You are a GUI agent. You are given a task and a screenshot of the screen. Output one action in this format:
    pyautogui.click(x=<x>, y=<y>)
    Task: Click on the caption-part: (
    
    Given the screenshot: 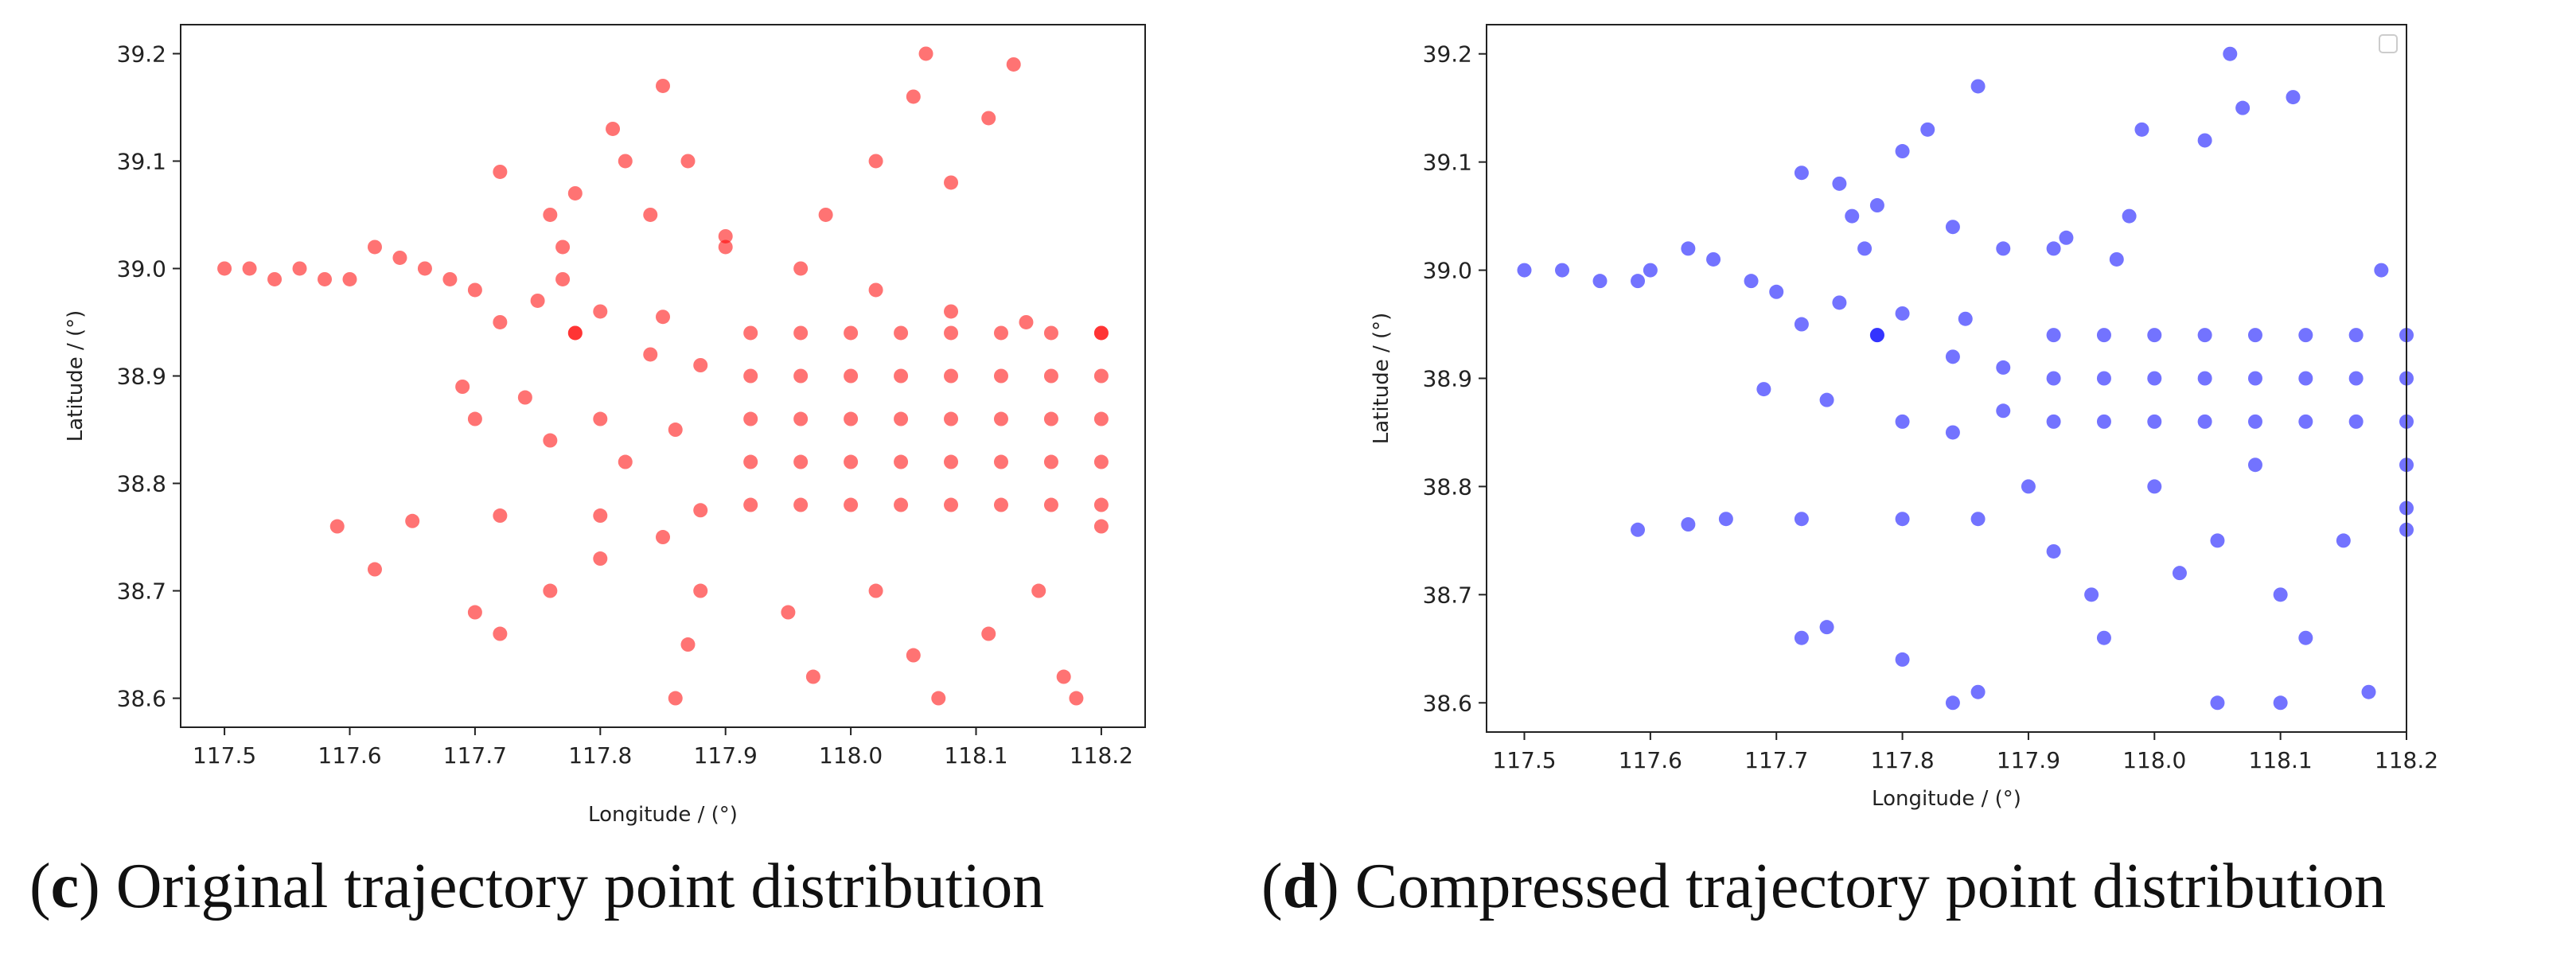 What is the action you would take?
    pyautogui.click(x=1272, y=886)
    